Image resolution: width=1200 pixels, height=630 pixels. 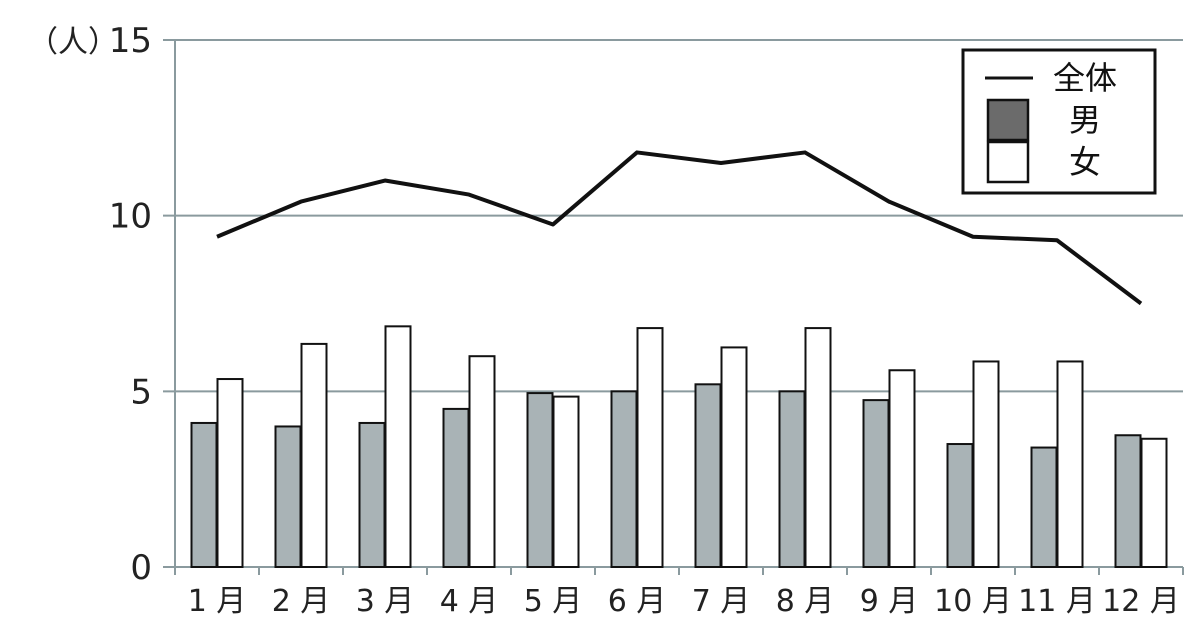 I want to click on x-tick-label: 1 月, so click(x=217, y=601).